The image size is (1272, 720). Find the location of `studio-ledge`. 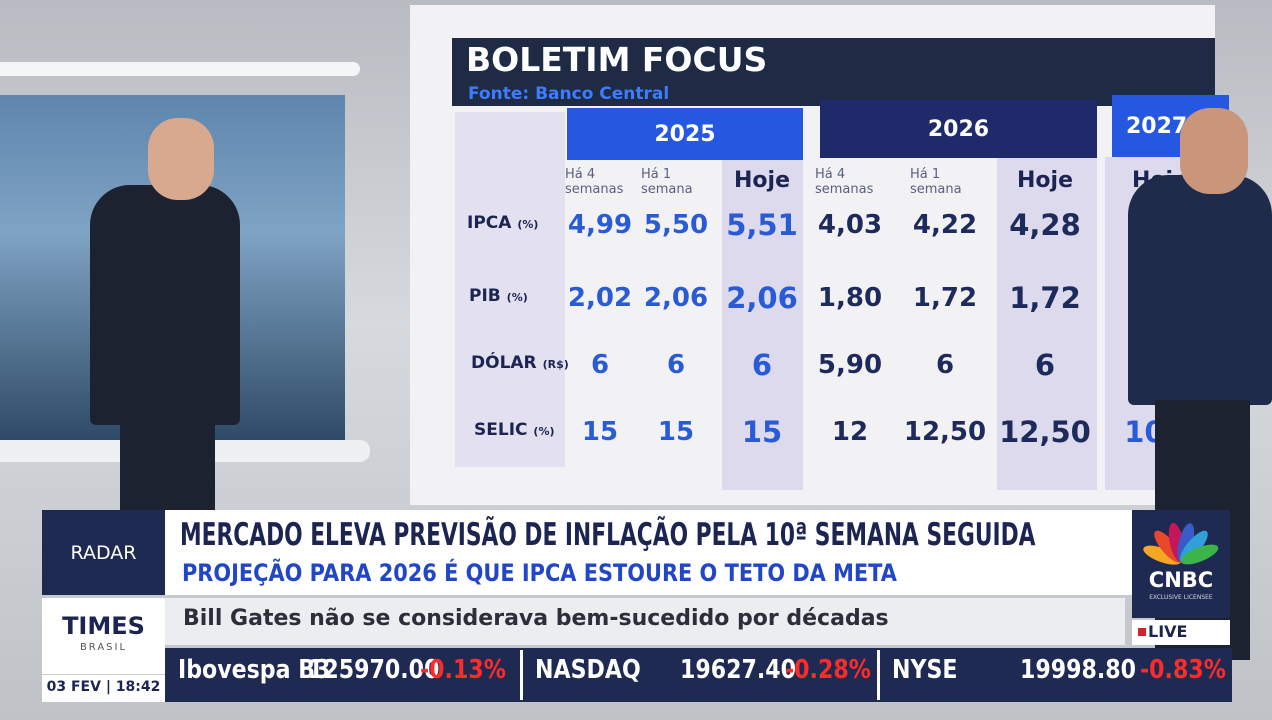

studio-ledge is located at coordinates (180, 69).